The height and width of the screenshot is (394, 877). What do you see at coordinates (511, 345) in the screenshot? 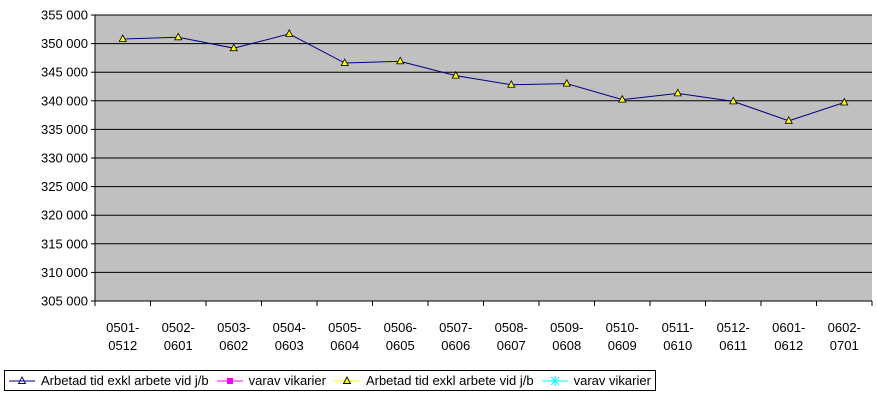
I see `x-tick-label: 0607` at bounding box center [511, 345].